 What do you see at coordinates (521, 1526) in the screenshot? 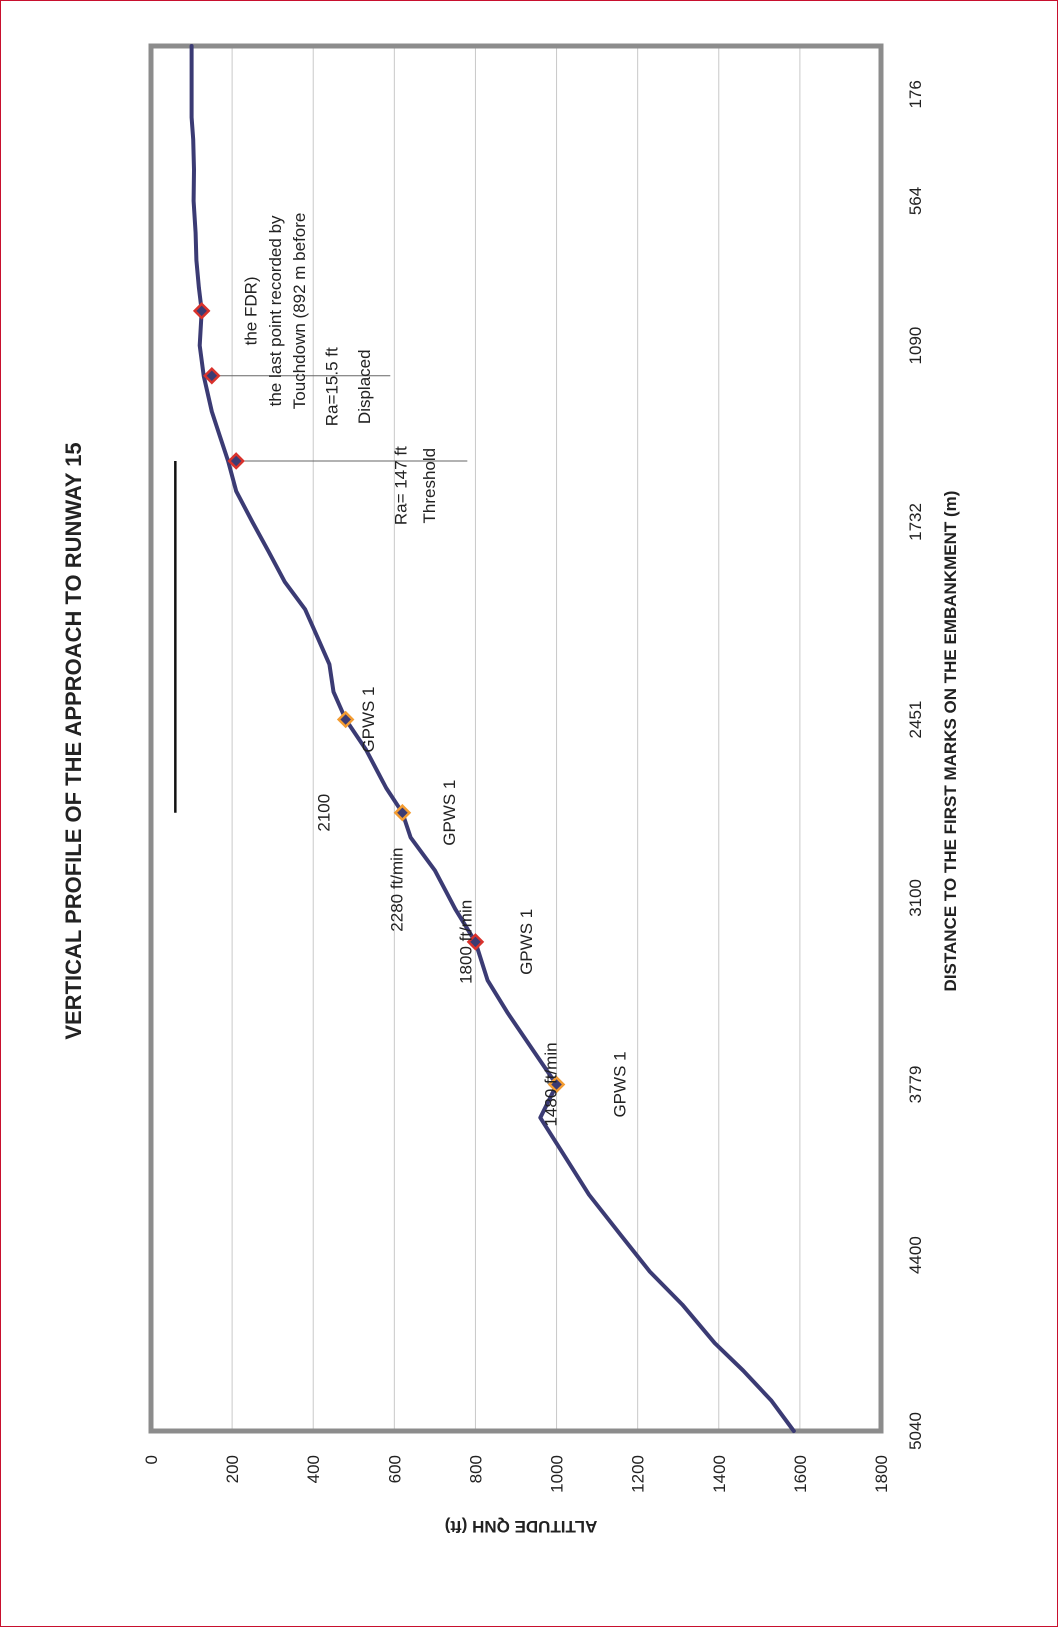
I see `y-axis-label: ALTITUDE QNH (ft)` at bounding box center [521, 1526].